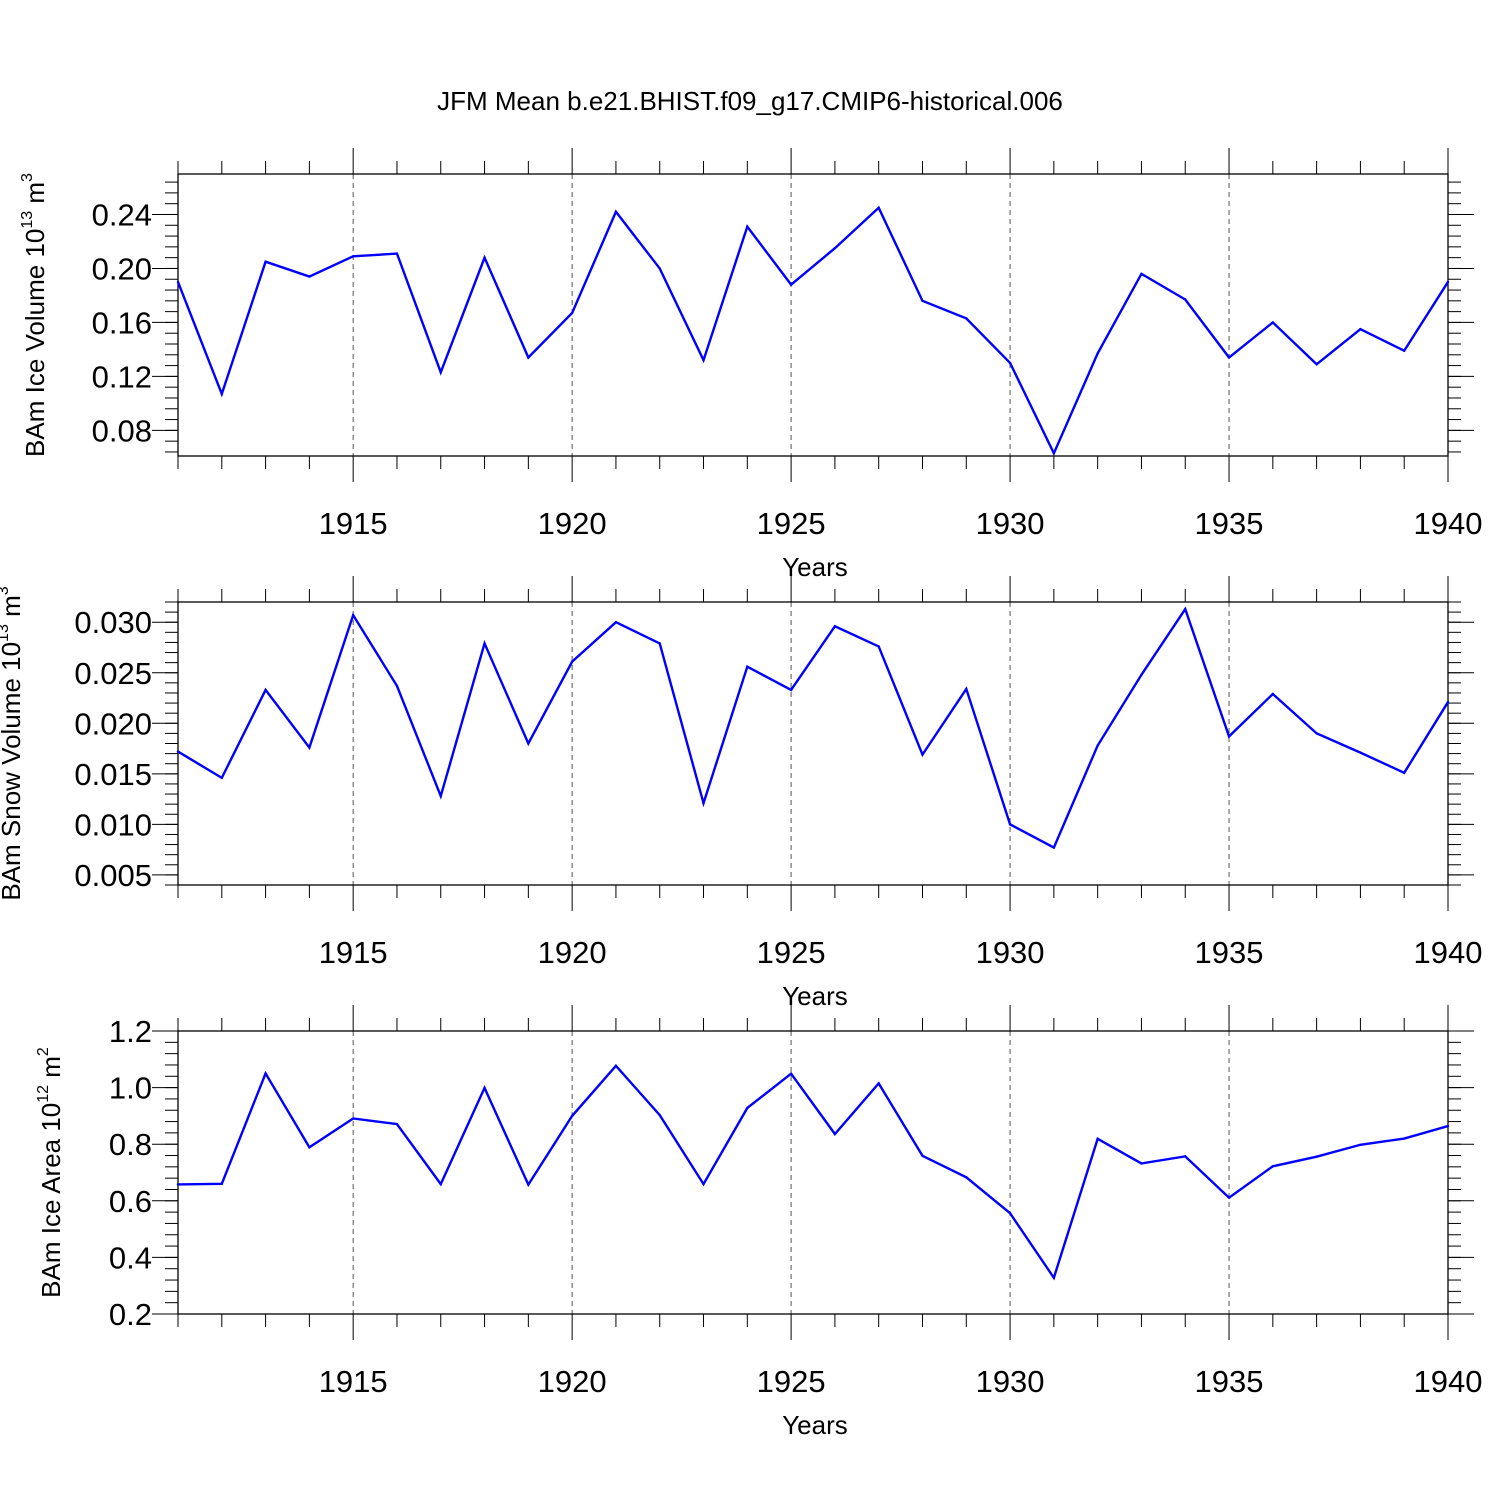 This screenshot has width=1500, height=1500. Describe the element at coordinates (113, 723) in the screenshot. I see `y-tick-label: 0.020` at that location.